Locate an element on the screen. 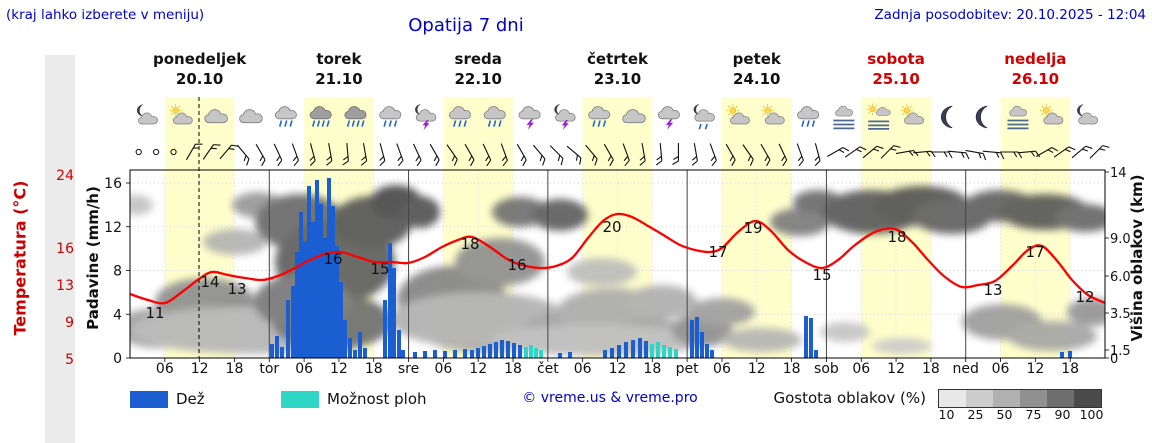  temp-value-label: 17 is located at coordinates (717, 252).